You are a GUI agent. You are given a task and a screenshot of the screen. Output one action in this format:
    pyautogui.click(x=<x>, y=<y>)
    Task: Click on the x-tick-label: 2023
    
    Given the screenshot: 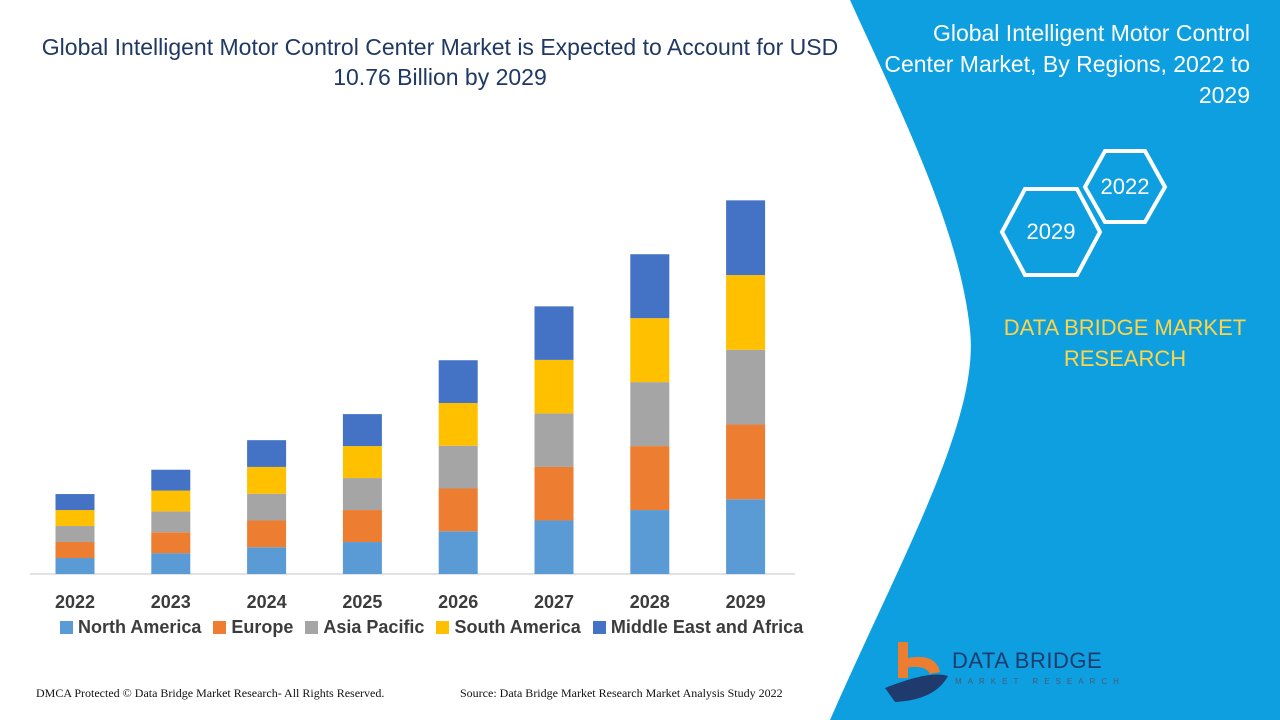 What is the action you would take?
    pyautogui.click(x=171, y=602)
    